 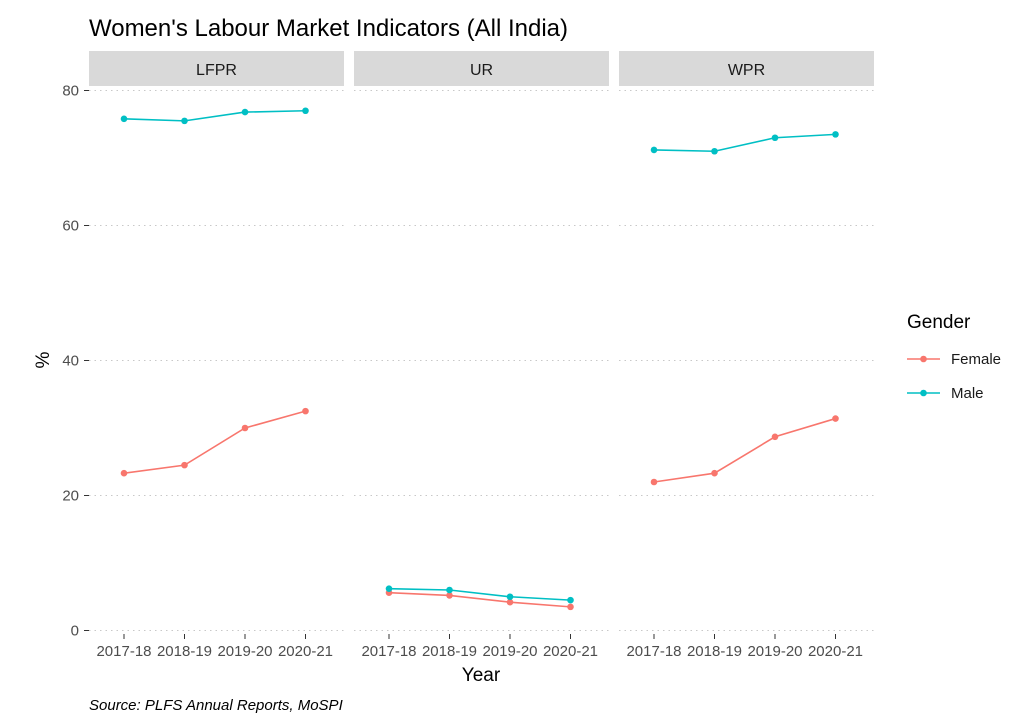 What do you see at coordinates (976, 359) in the screenshot?
I see `legend-label-female: Female` at bounding box center [976, 359].